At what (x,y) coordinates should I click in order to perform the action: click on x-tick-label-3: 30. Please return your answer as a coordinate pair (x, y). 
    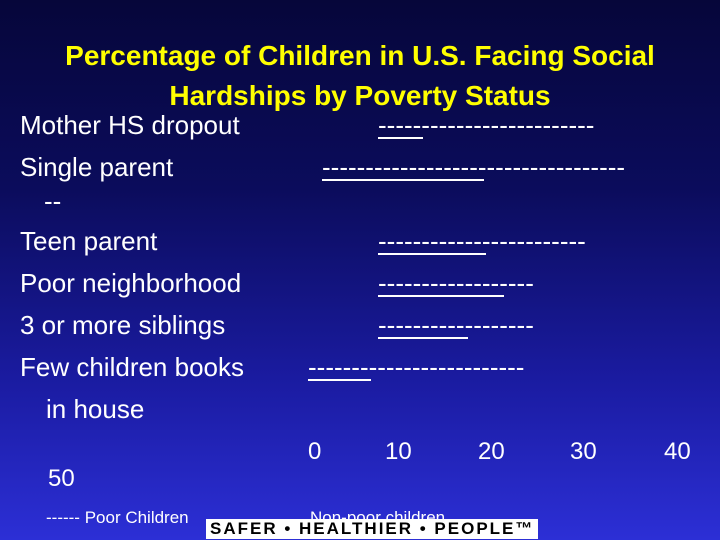
    Looking at the image, I should click on (583, 451).